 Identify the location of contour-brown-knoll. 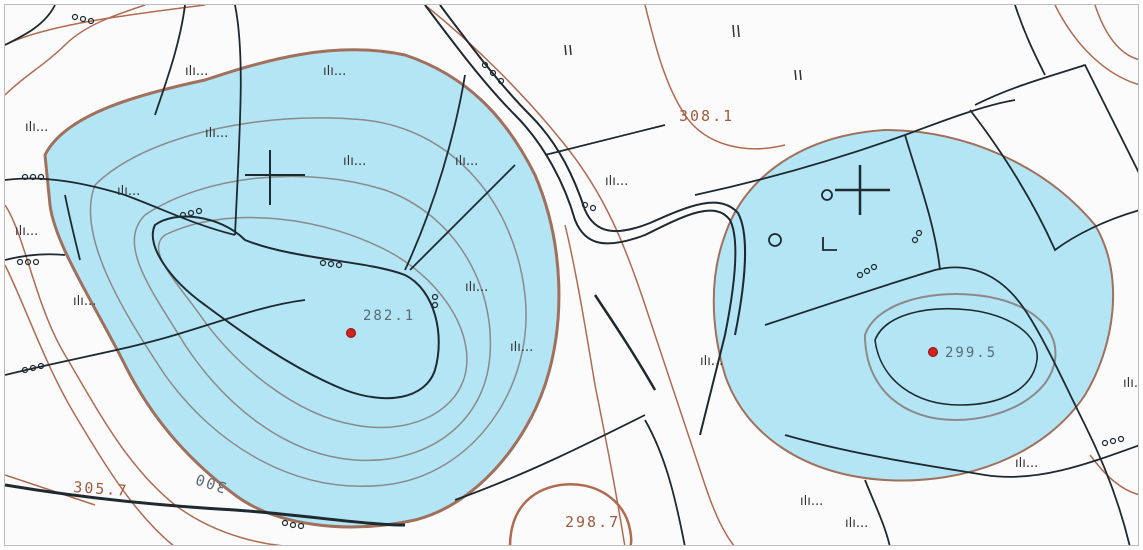
(570, 513).